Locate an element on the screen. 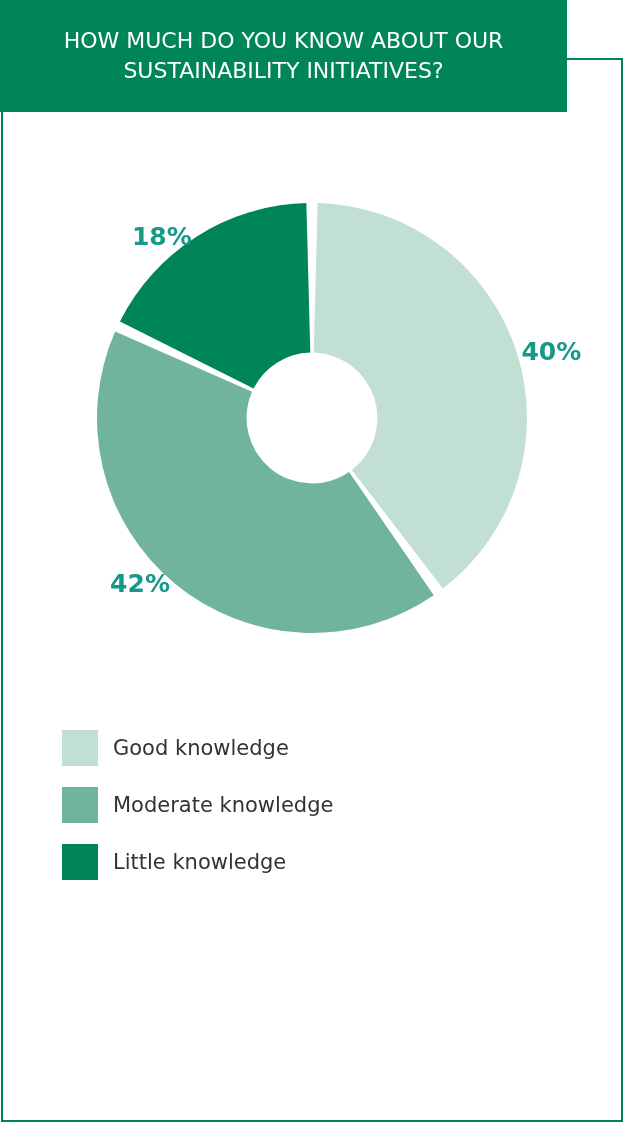  legend-label: Good knowledge is located at coordinates (201, 748).